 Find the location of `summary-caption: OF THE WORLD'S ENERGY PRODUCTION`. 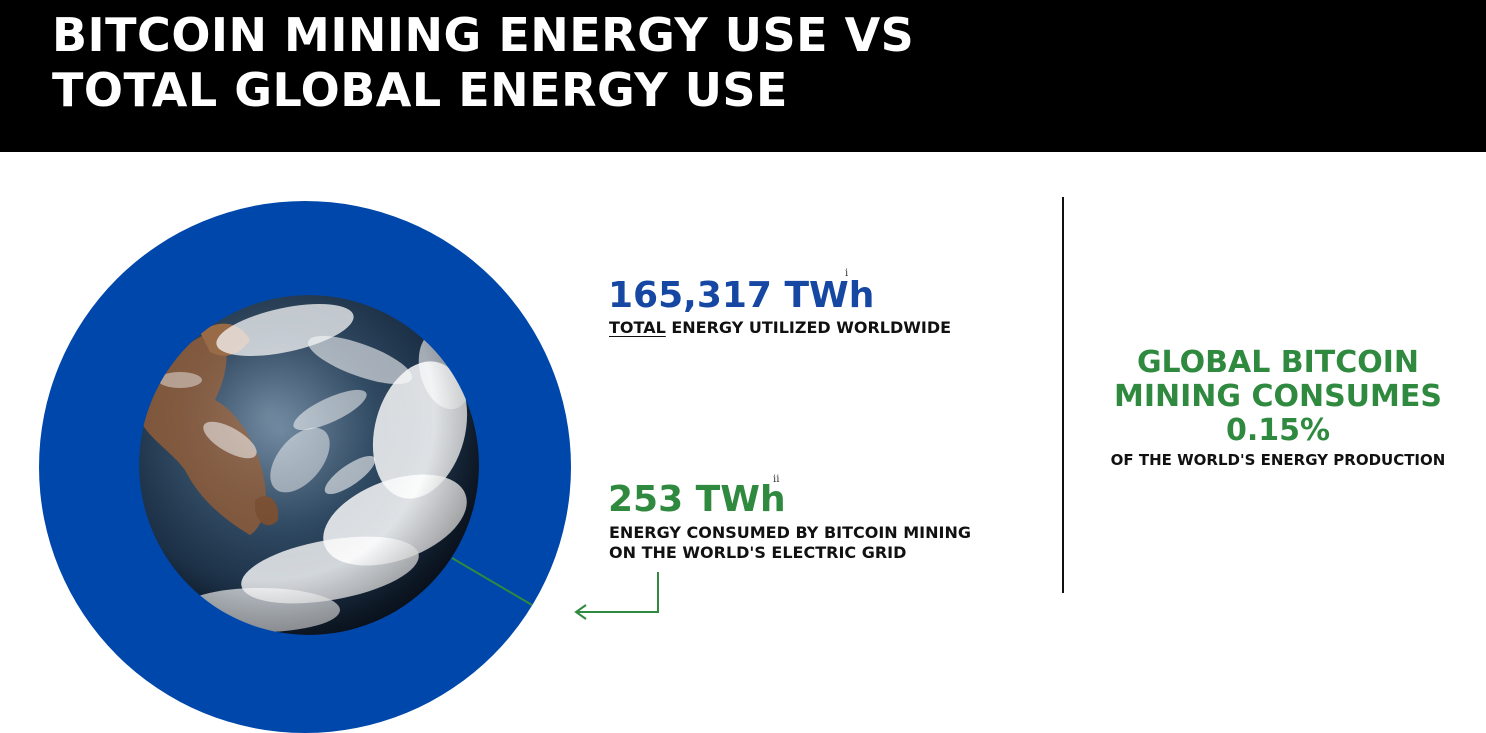

summary-caption: OF THE WORLD'S ENERGY PRODUCTION is located at coordinates (1278, 460).